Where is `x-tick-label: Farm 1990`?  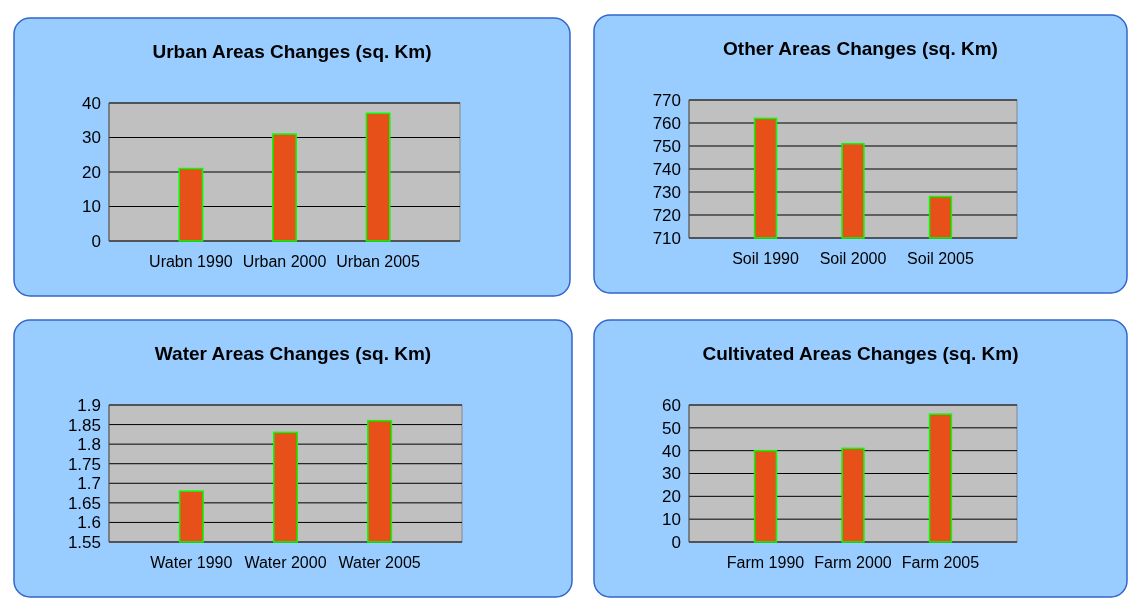 x-tick-label: Farm 1990 is located at coordinates (765, 562).